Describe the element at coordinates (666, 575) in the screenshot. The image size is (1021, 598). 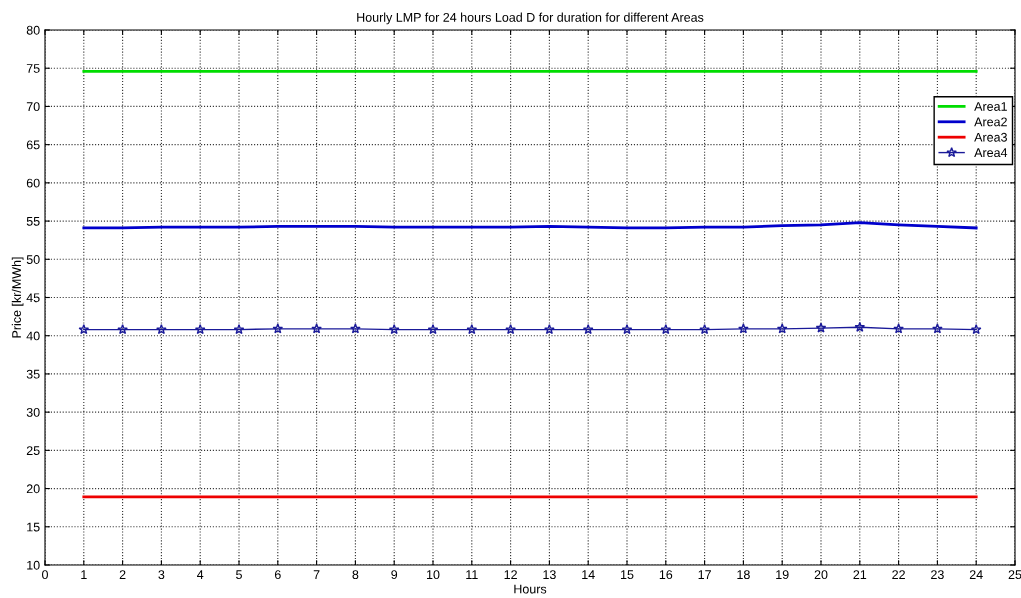
I see `x-tick-label: 16` at that location.